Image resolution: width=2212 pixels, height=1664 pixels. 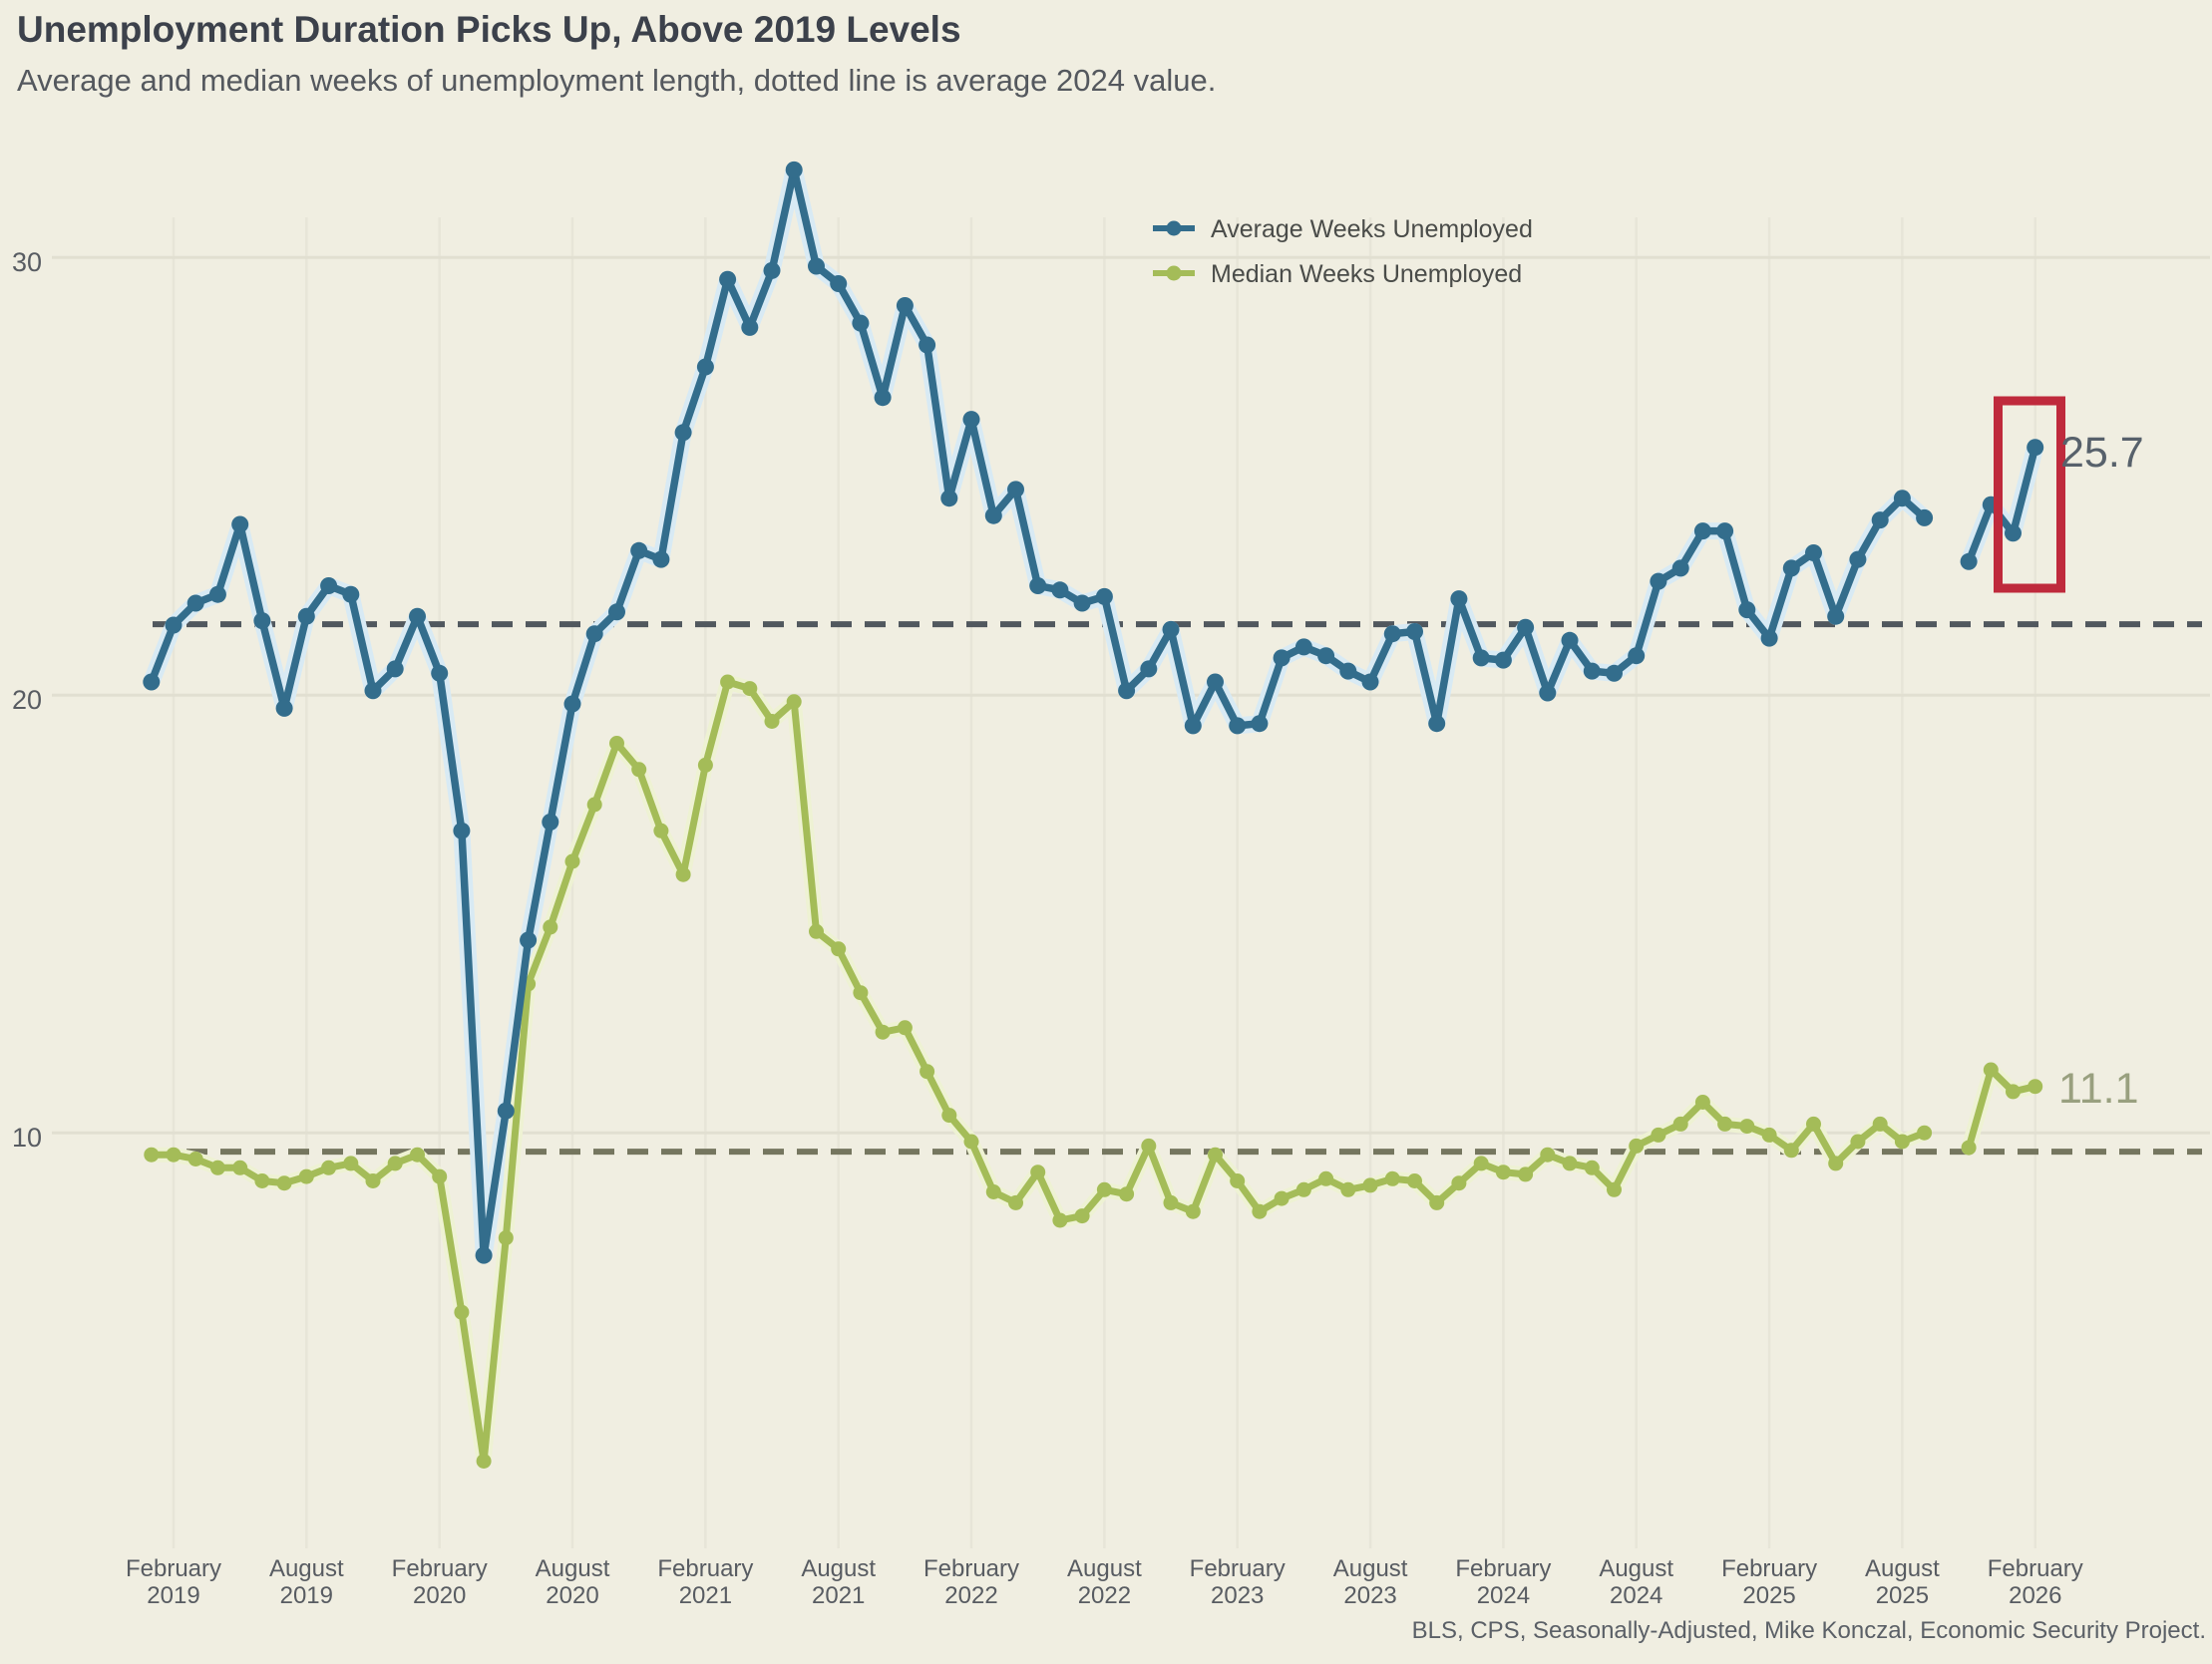 I want to click on svg-text: Median Weeks Unemployed, so click(x=1366, y=274).